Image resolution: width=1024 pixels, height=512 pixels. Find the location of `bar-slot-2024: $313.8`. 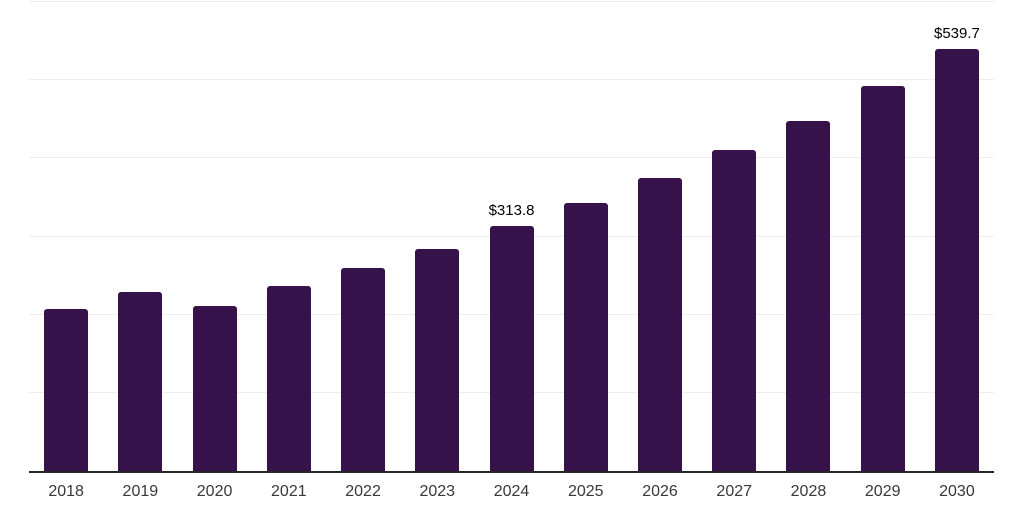

bar-slot-2024: $313.8 is located at coordinates (511, 236).